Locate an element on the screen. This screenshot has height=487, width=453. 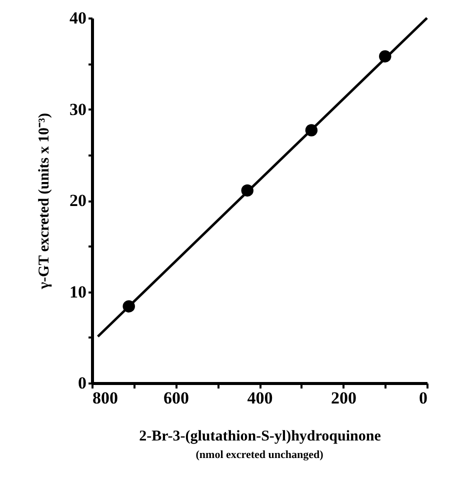
x-tick-label: 800 is located at coordinates (105, 398).